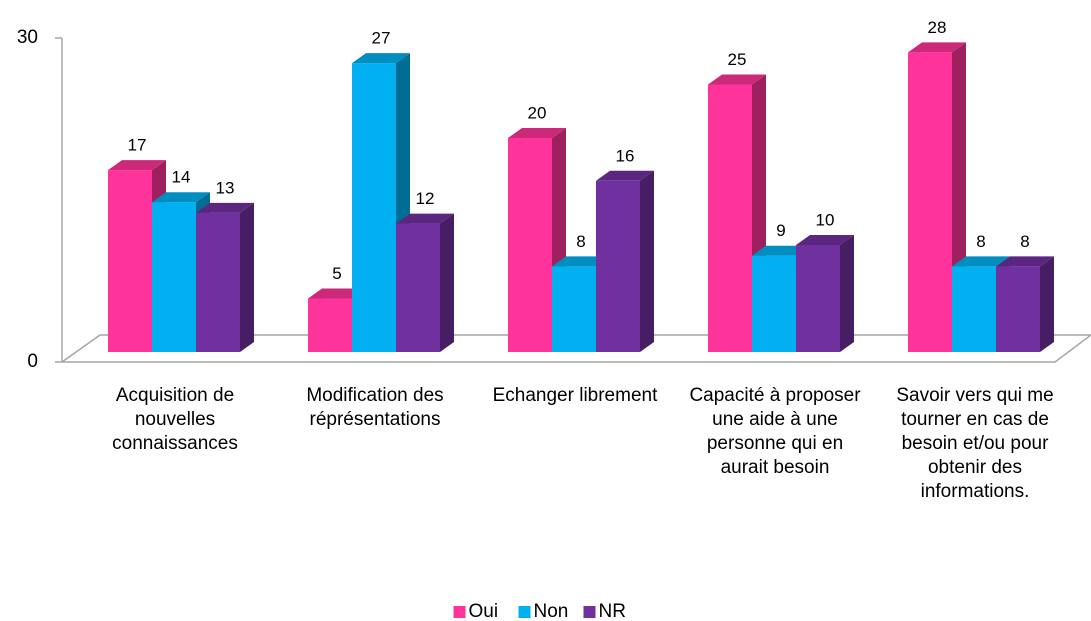 This screenshot has height=621, width=1091. Describe the element at coordinates (937, 27) in the screenshot. I see `value-label: 28` at that location.